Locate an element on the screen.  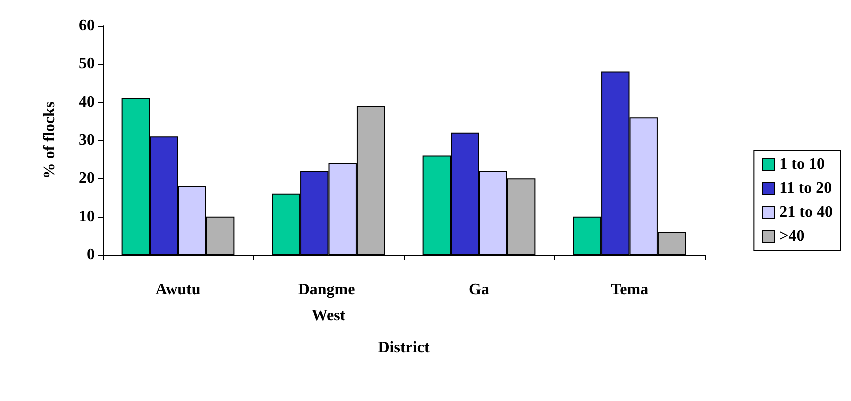
y-tick-label: 50 is located at coordinates (87, 64).